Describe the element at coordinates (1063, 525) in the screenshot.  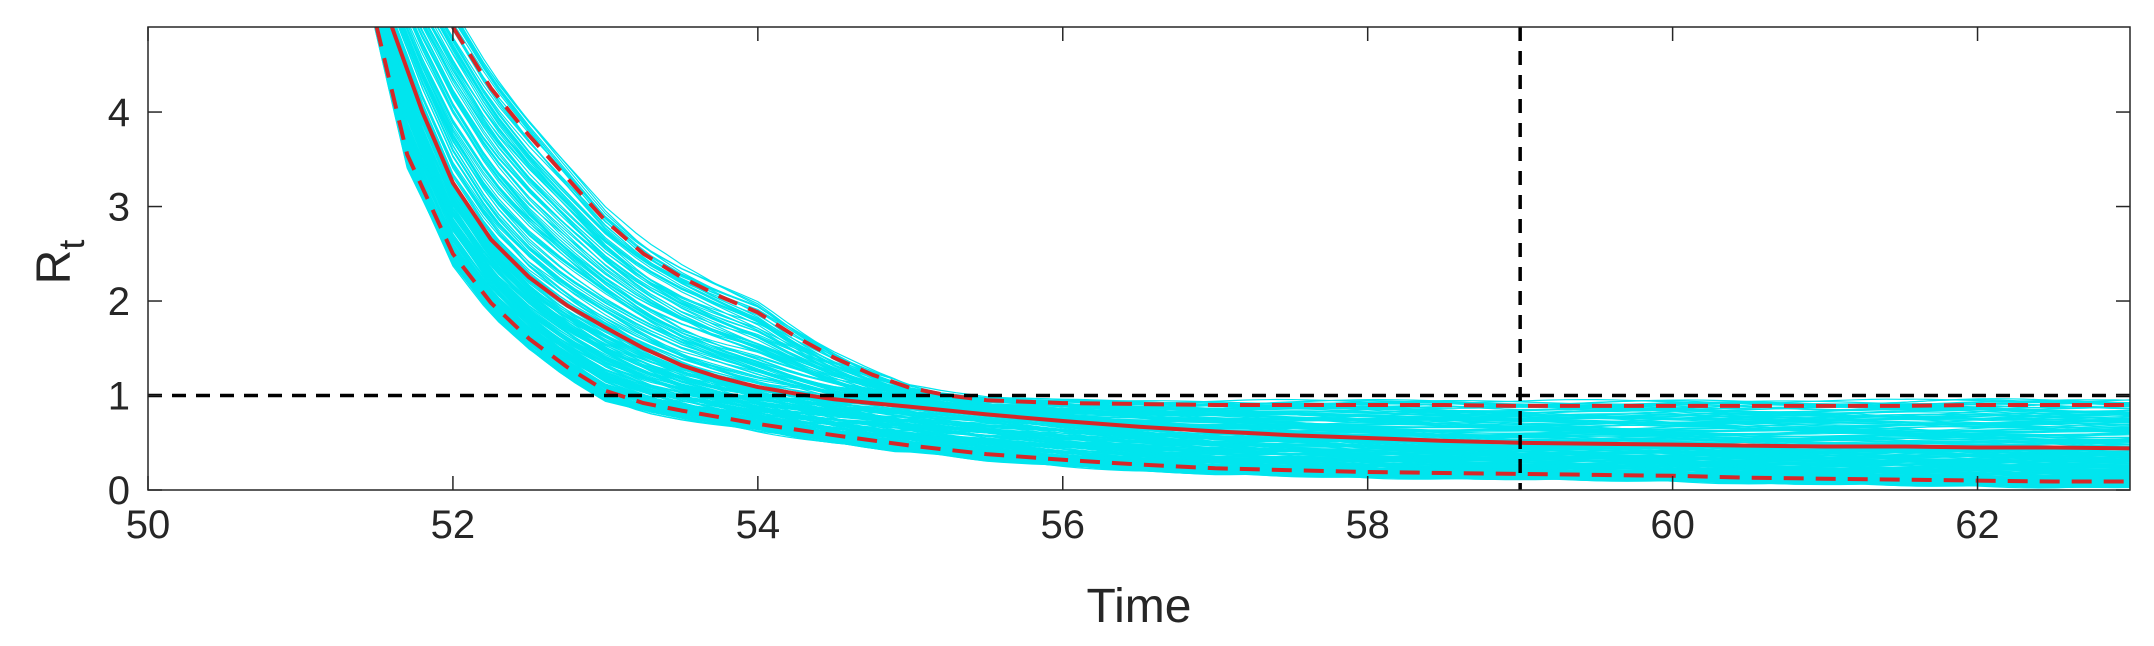
I see `x-tick-label: 56` at that location.